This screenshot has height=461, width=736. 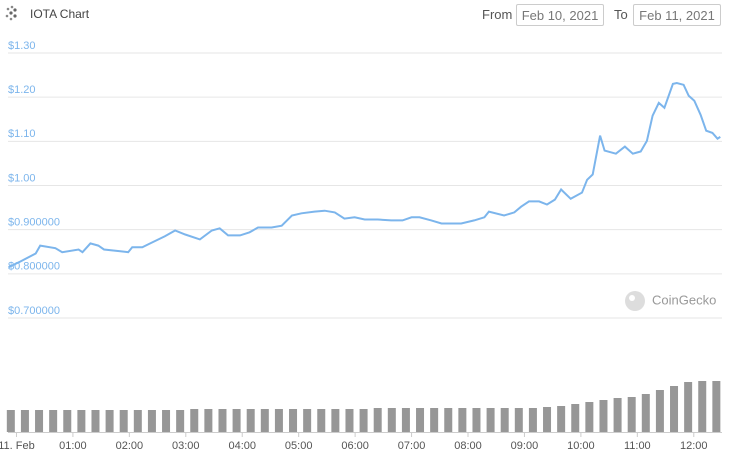 I want to click on x-tick-label: 06:00, so click(x=355, y=446).